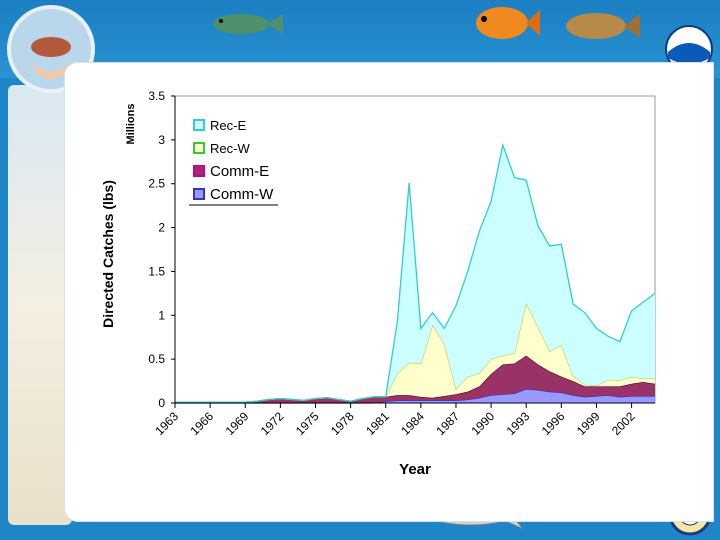 The image size is (720, 540). Describe the element at coordinates (248, 24) in the screenshot. I see `striped-fish-icon` at that location.